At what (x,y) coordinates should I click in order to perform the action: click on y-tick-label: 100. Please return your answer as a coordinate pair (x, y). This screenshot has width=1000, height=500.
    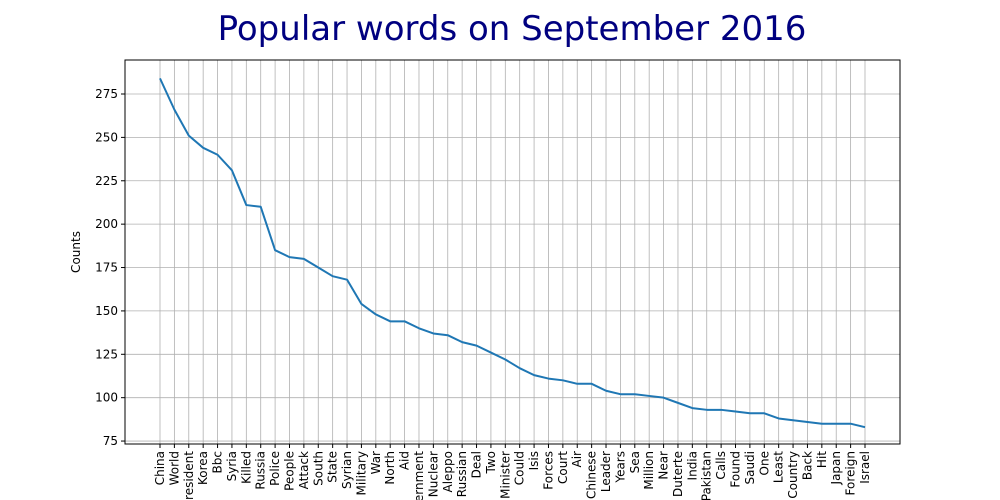
    Looking at the image, I should click on (106, 398).